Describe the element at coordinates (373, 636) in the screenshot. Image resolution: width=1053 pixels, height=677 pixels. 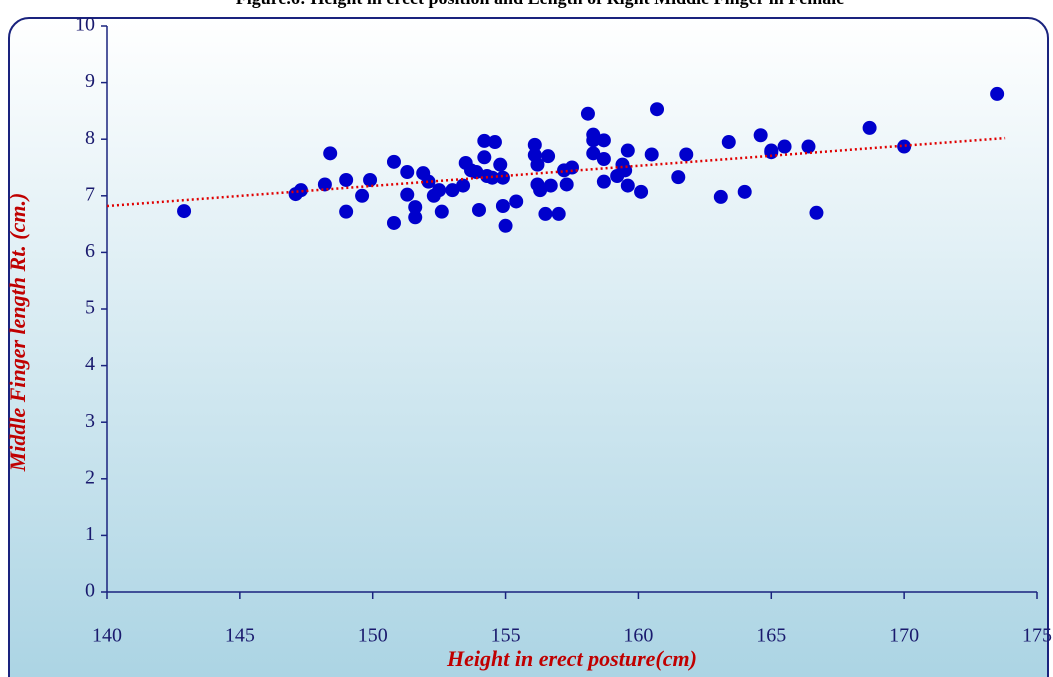
I see `x-tick-label: 150` at that location.